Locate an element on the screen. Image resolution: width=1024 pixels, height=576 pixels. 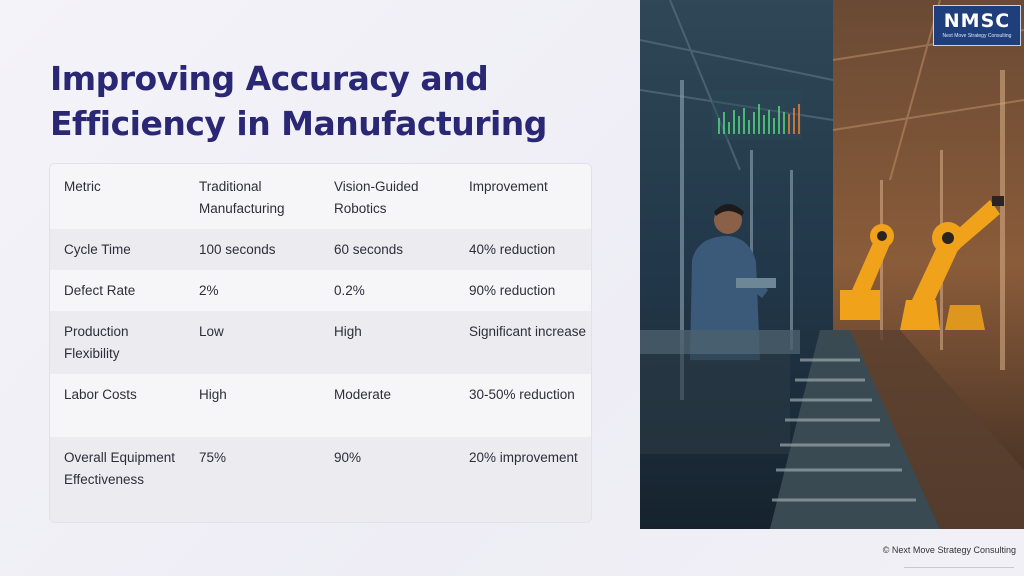
table-cell: Defect Rate is located at coordinates (100, 290).